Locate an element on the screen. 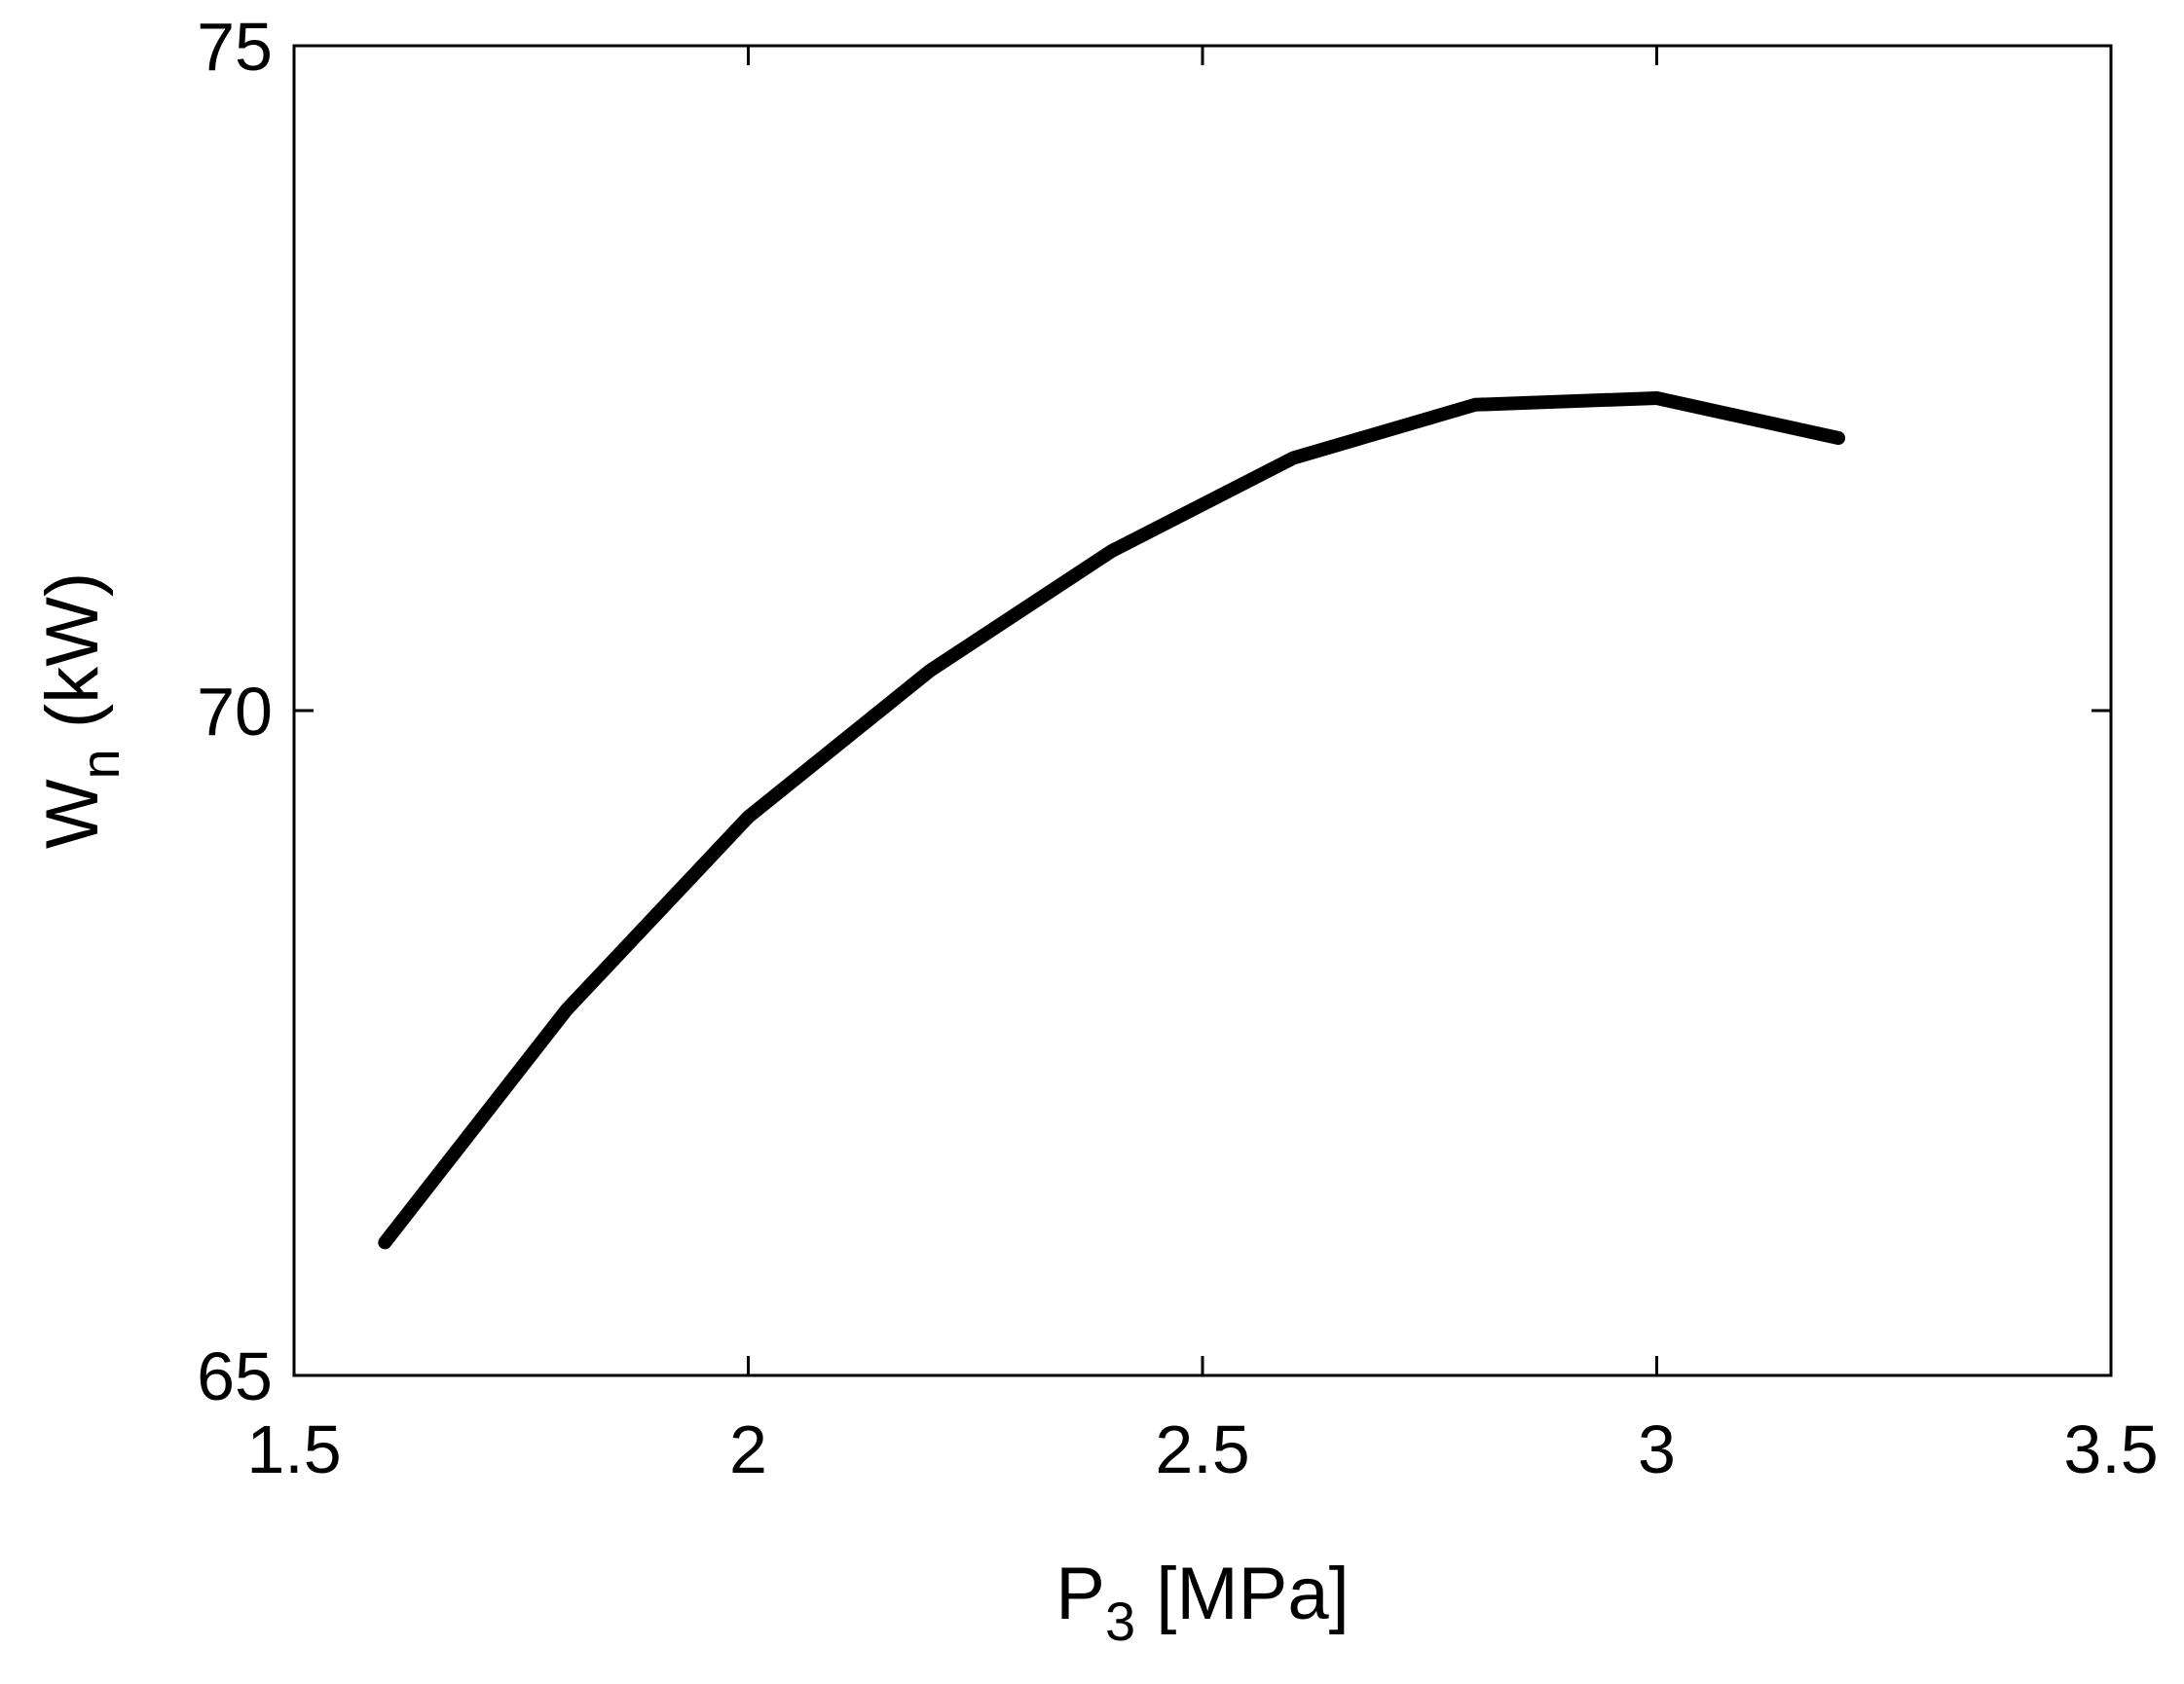  x-axis-title-sub: 3 is located at coordinates (1120, 1621).